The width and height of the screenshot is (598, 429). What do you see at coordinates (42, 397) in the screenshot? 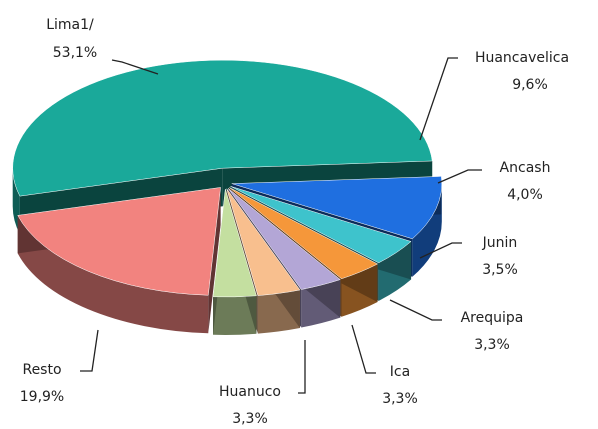
I see `value-label: 19,9%` at bounding box center [42, 397].